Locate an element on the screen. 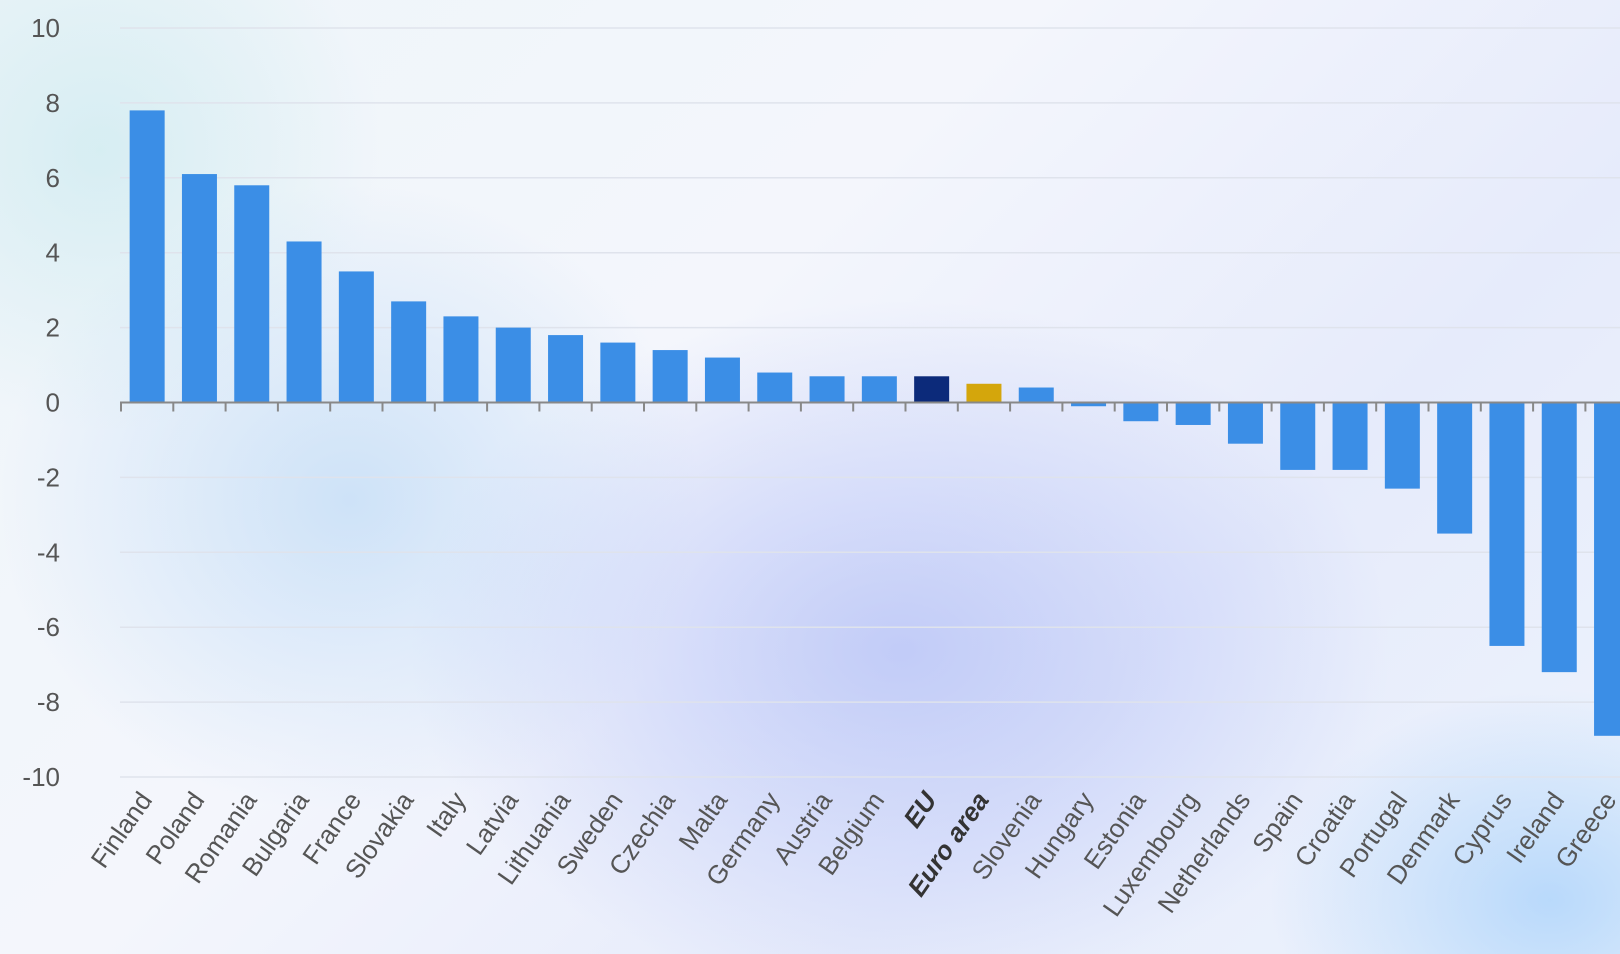 The height and width of the screenshot is (954, 1620). bar-netherlands is located at coordinates (1245, 423).